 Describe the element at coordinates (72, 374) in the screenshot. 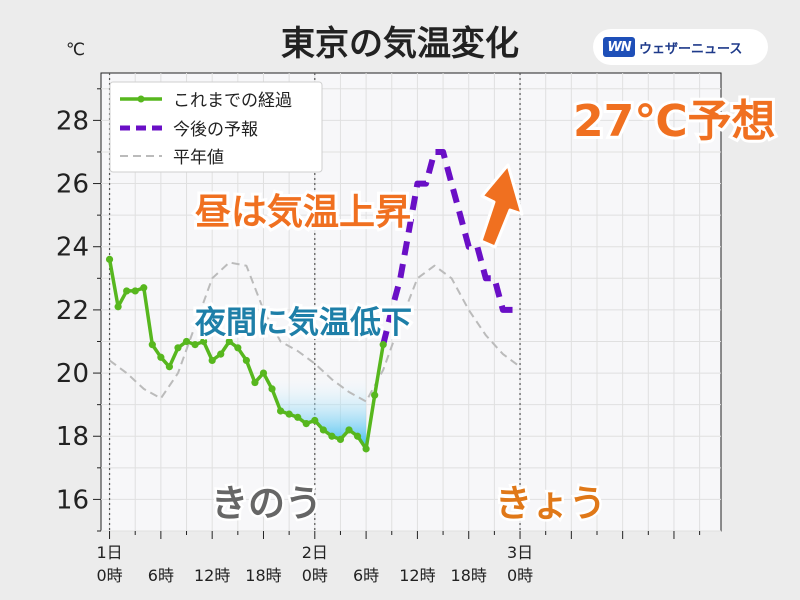

I see `y-tick-label: 20` at that location.